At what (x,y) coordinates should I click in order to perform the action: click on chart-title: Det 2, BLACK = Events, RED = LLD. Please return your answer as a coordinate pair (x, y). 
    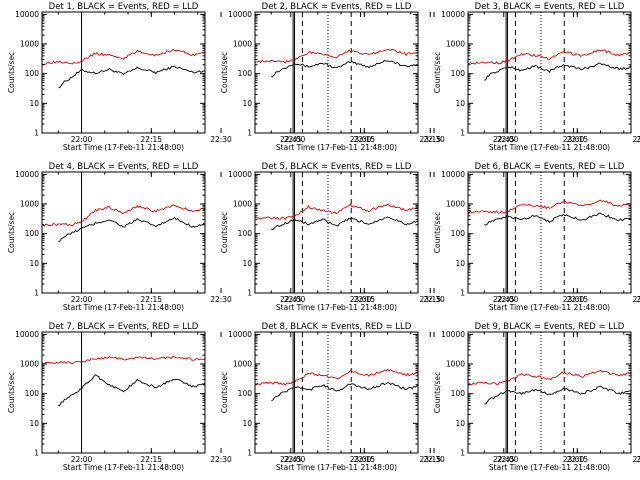
    Looking at the image, I should click on (337, 7).